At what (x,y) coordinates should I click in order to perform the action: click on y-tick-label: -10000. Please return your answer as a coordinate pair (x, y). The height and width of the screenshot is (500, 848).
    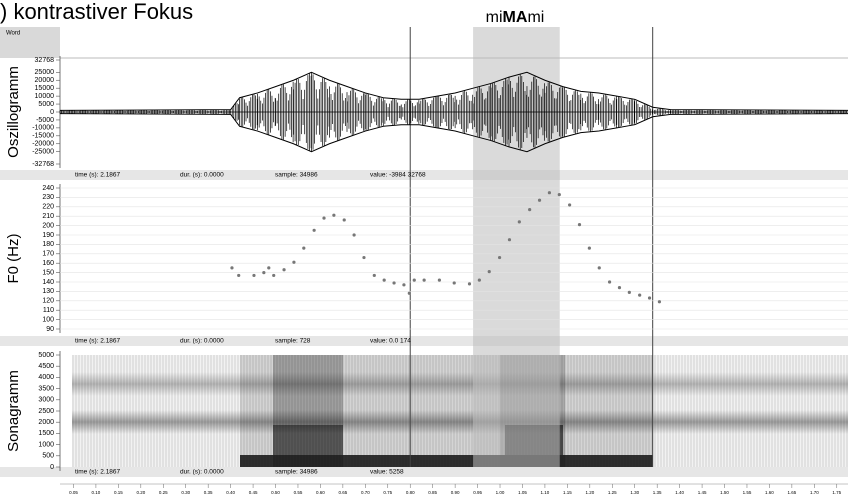
    Looking at the image, I should click on (43, 128).